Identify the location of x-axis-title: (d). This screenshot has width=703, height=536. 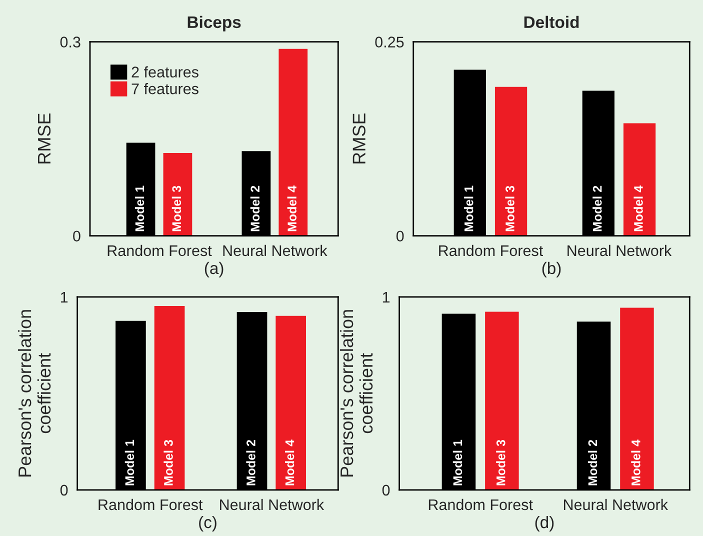
(544, 524).